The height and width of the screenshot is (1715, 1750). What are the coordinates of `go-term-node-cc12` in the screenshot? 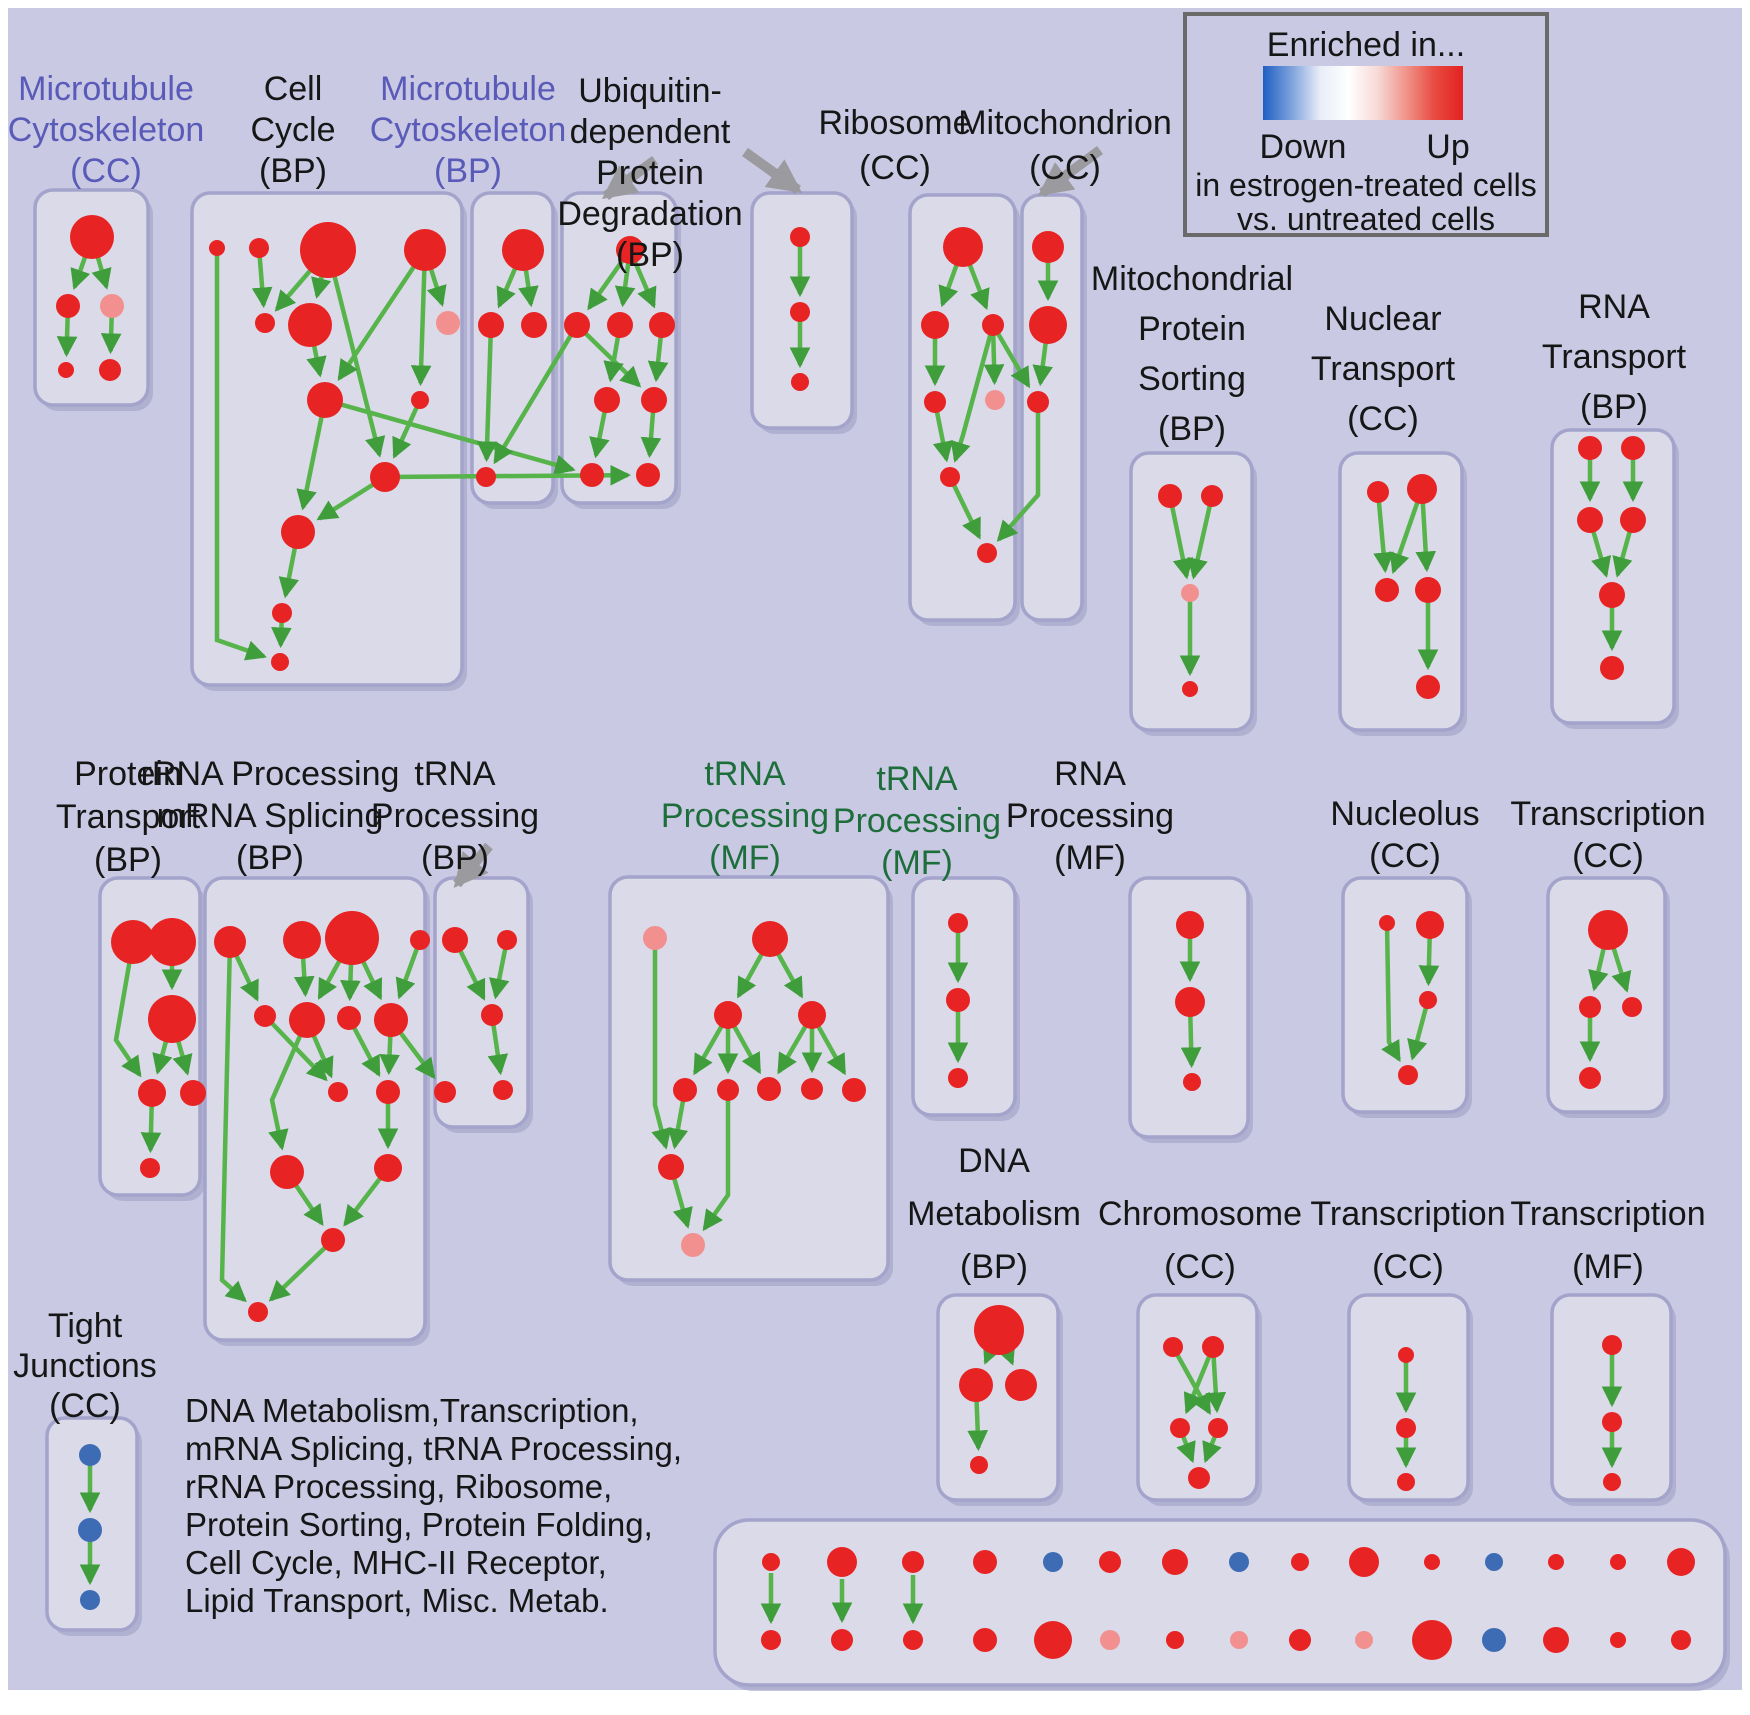 It's located at (282, 613).